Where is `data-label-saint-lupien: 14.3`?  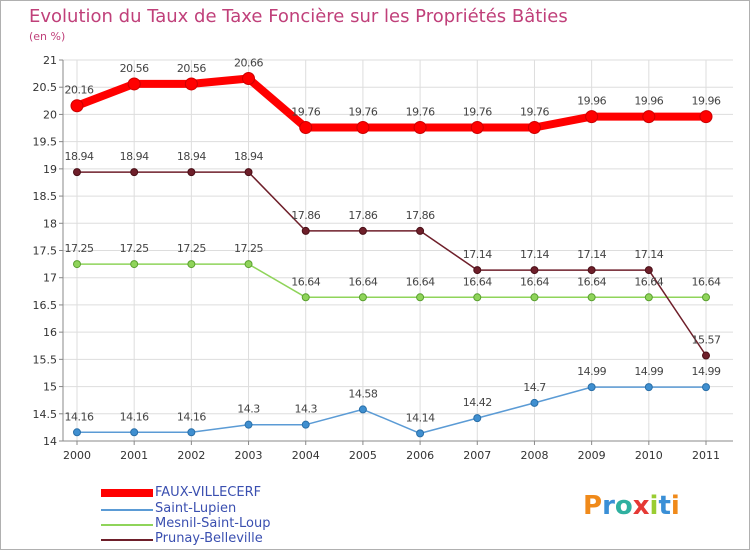
data-label-saint-lupien: 14.3 is located at coordinates (305, 409).